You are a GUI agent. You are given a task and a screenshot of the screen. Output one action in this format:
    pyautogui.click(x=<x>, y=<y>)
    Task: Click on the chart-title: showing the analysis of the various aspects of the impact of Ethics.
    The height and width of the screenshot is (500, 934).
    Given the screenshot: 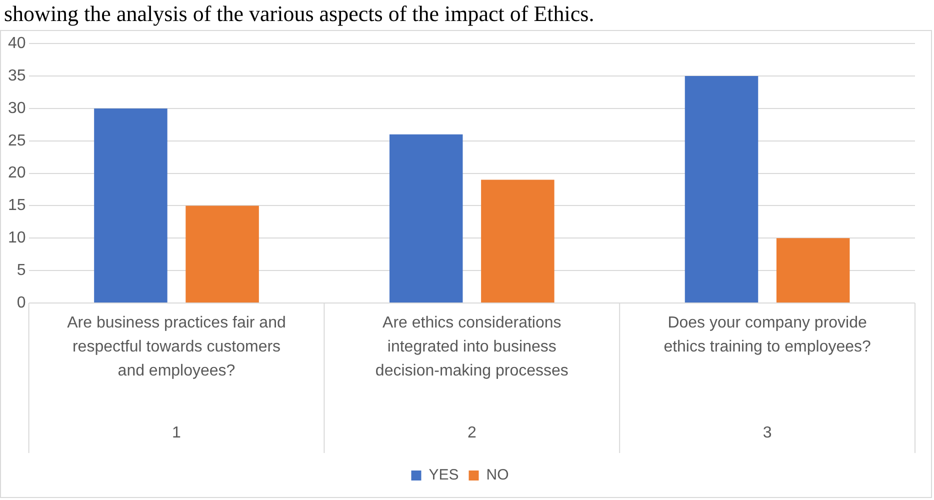 What is the action you would take?
    pyautogui.click(x=299, y=14)
    